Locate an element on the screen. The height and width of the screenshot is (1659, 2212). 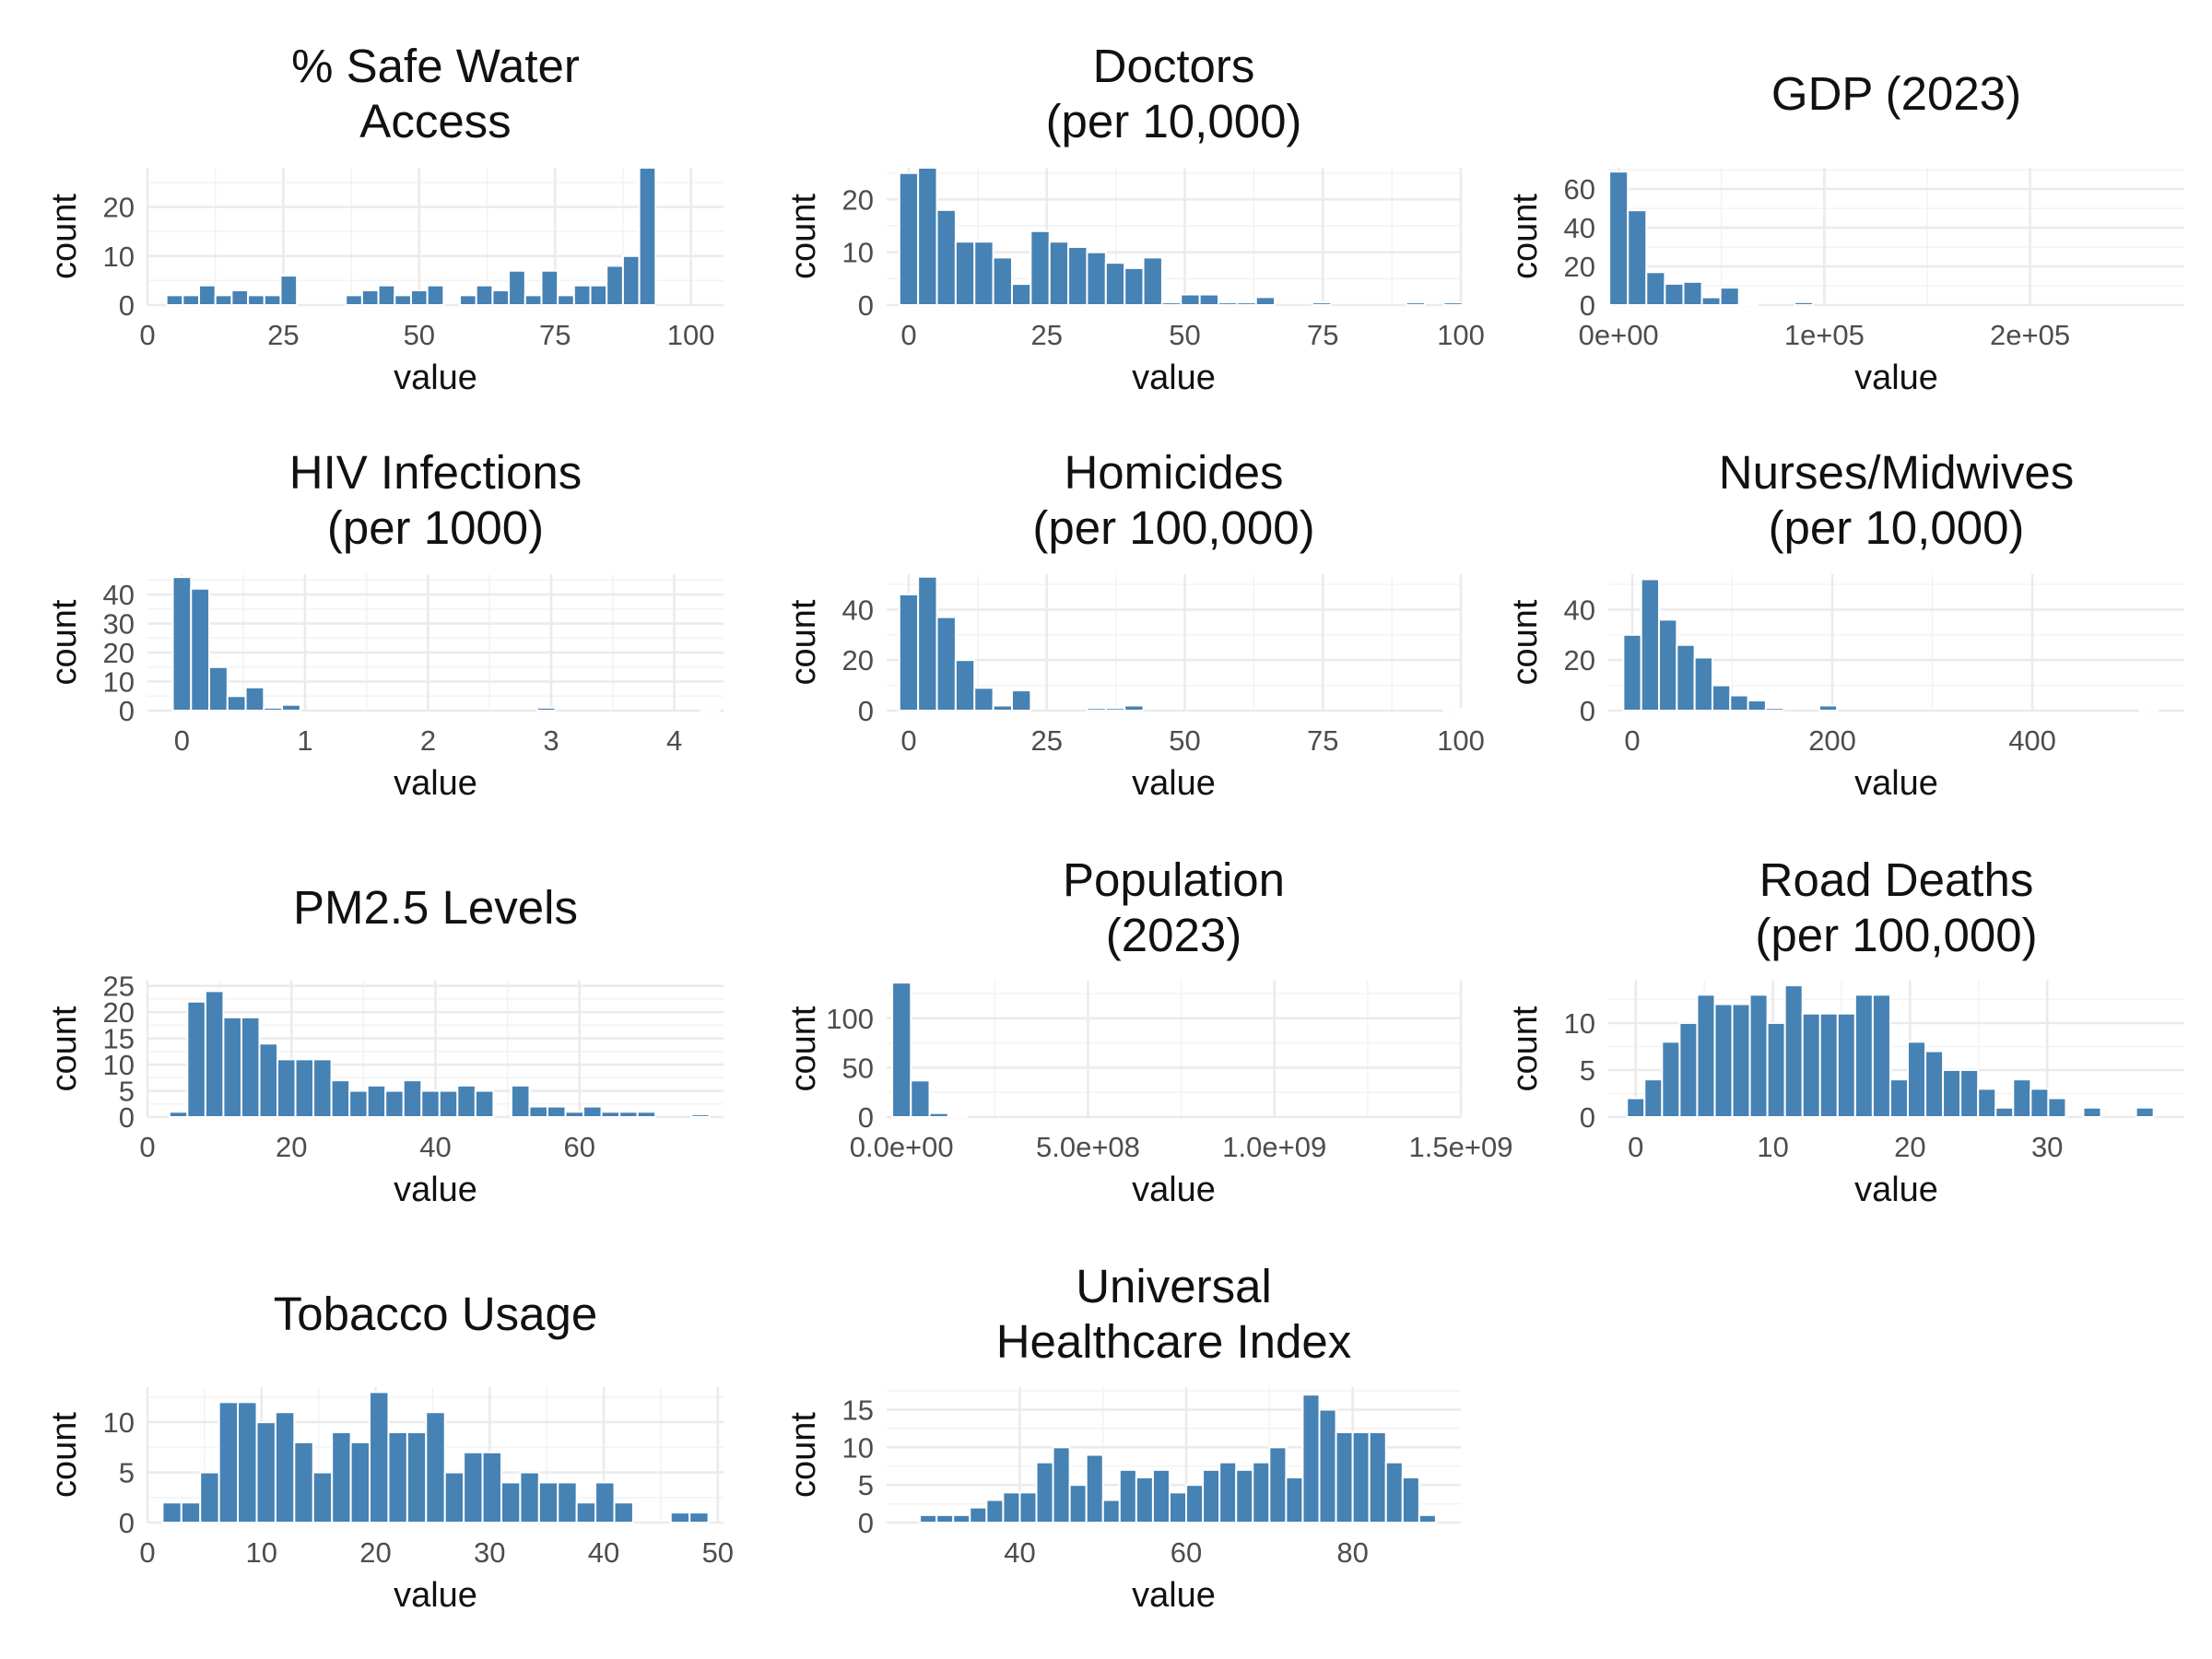
x-tick-label: 5.0e+08 is located at coordinates (1088, 1147).